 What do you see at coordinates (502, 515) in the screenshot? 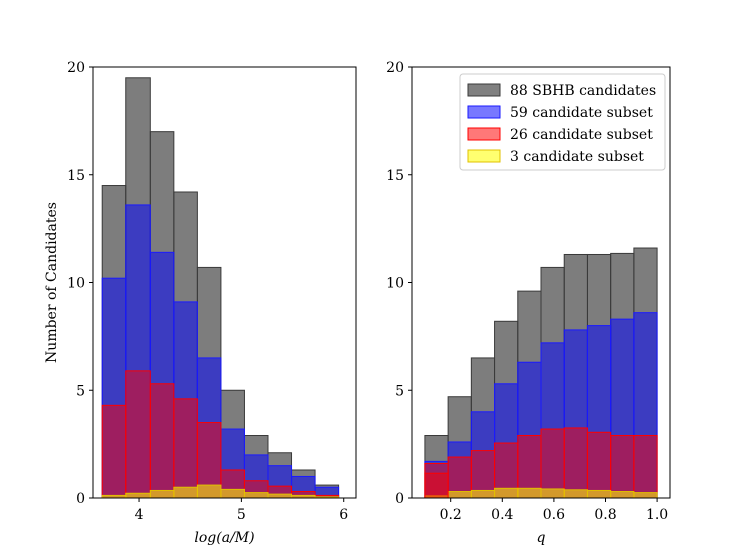
I see `x-tick-label: 0.4` at bounding box center [502, 515].